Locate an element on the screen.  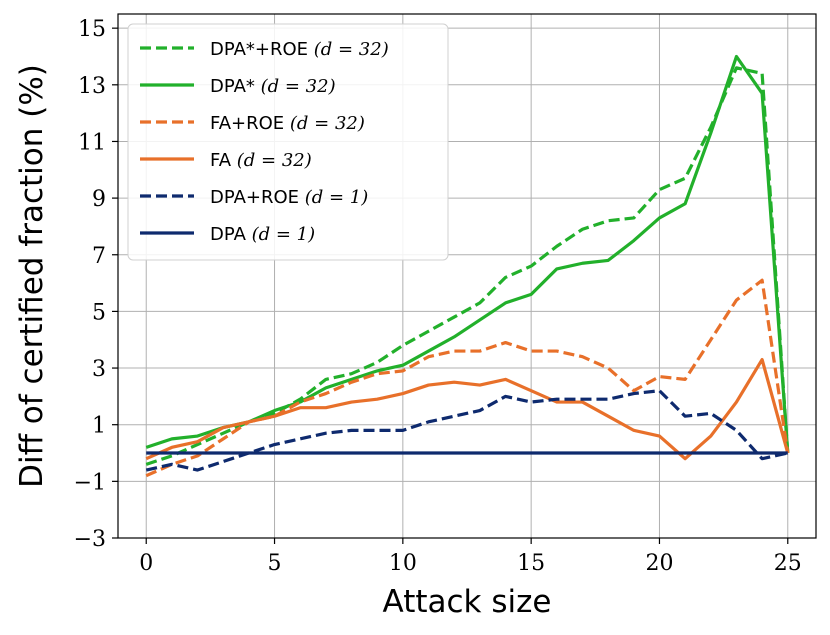
x-tick-label: 25 is located at coordinates (788, 563).